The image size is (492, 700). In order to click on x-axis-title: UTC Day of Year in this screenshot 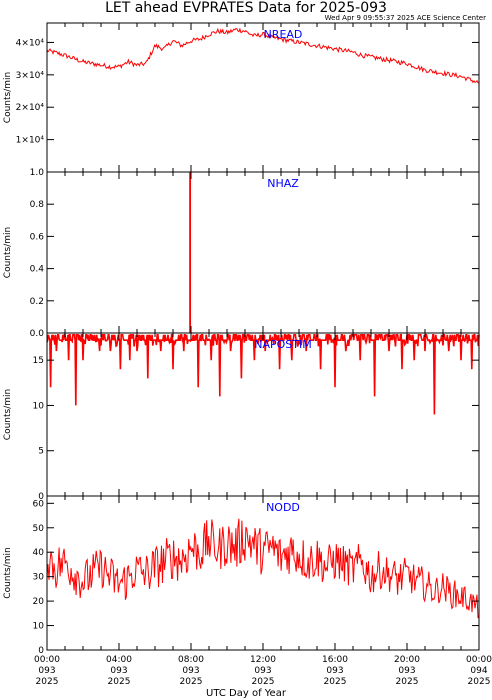, I will do `click(246, 693)`.